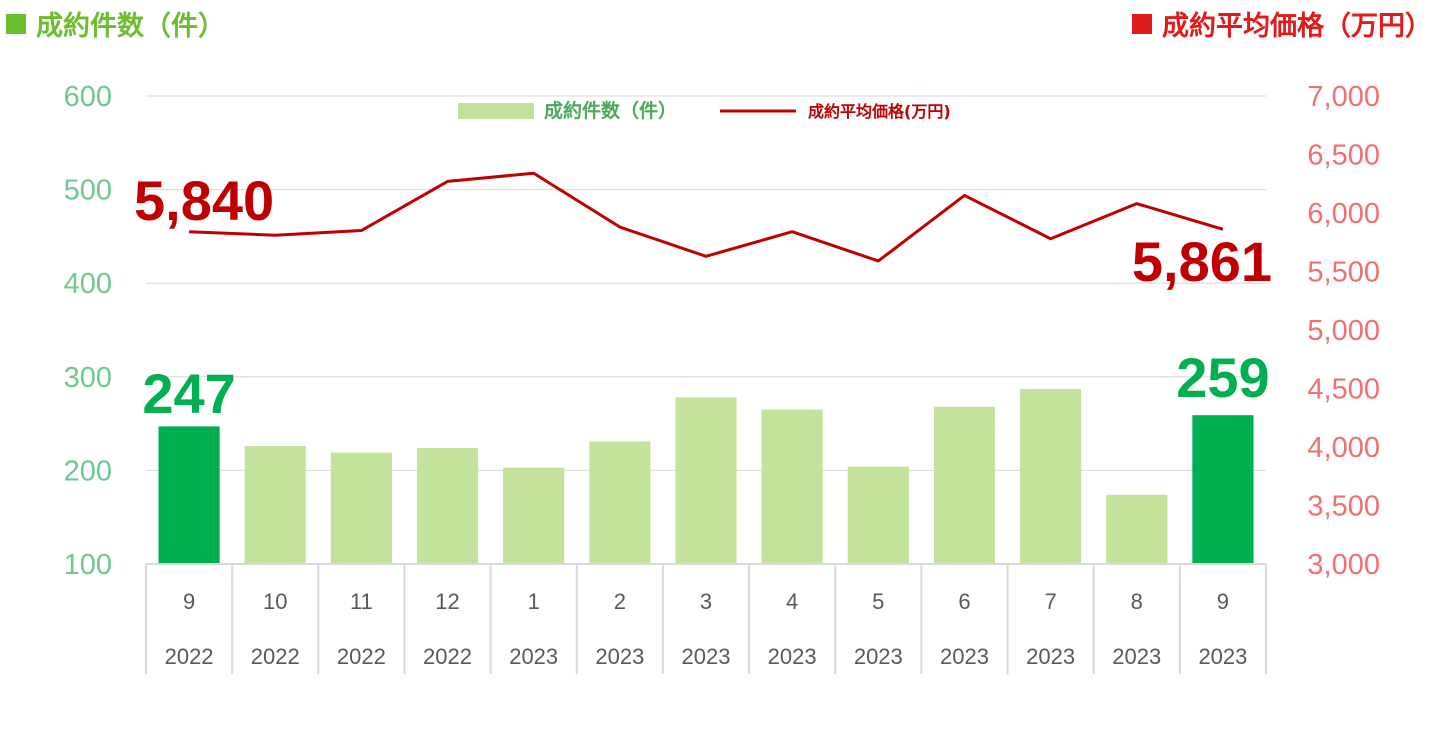 This screenshot has width=1440, height=738. What do you see at coordinates (188, 393) in the screenshot?
I see `first-count-annotation: 247` at bounding box center [188, 393].